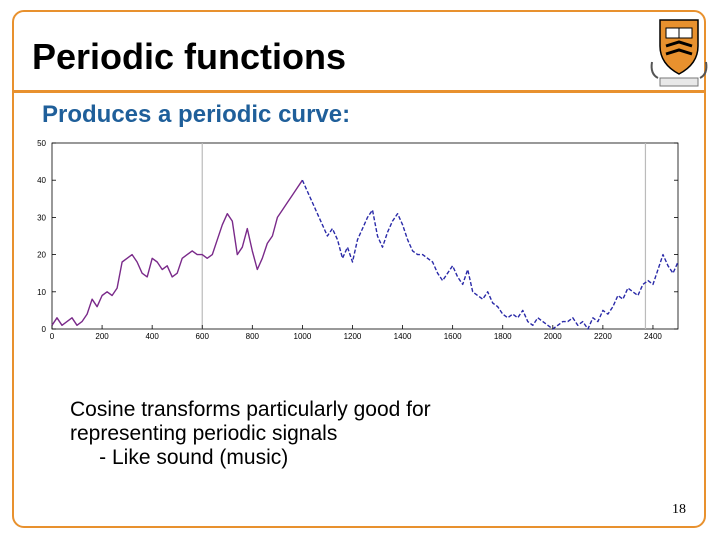 This screenshot has height=540, width=720. Describe the element at coordinates (203, 336) in the screenshot. I see `x-tick-label: 600` at that location.